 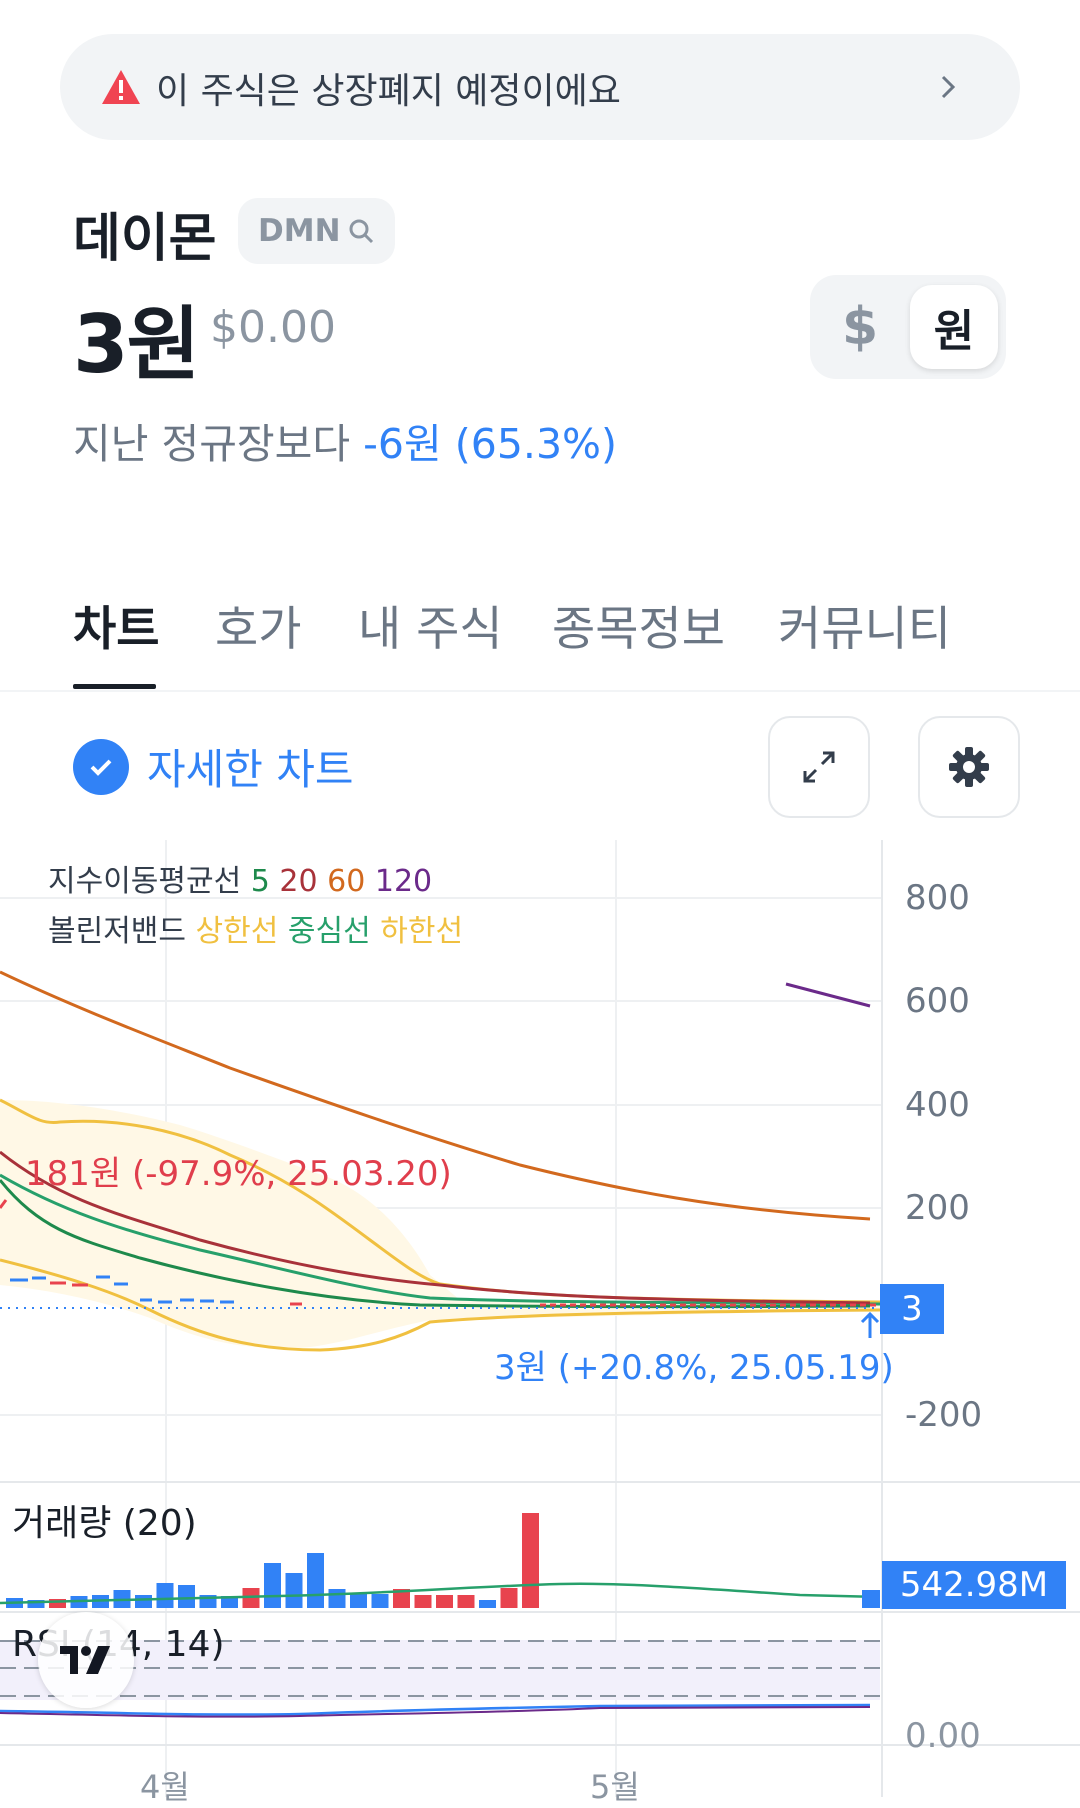 I want to click on y-tick-800: 800, so click(x=937, y=898).